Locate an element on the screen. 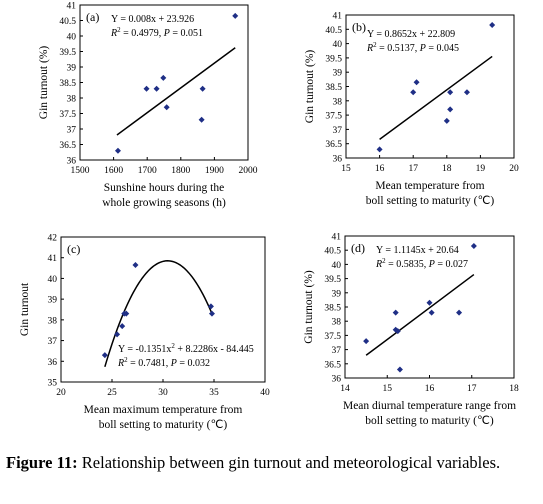  x-axis-label: Mean maximum temperature from is located at coordinates (163, 410).